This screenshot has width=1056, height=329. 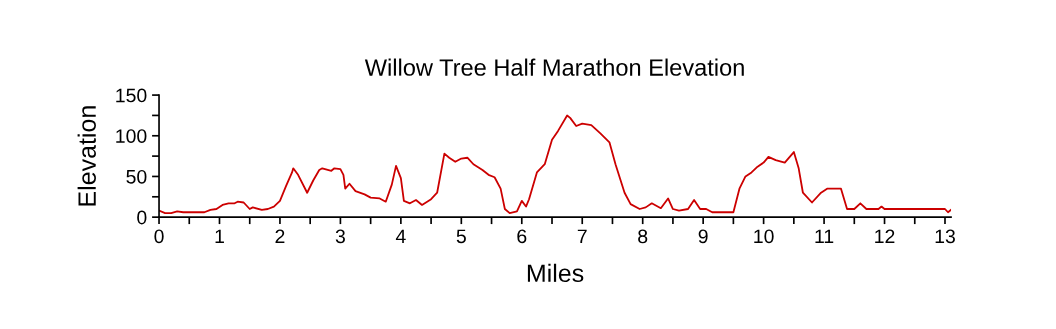 I want to click on x-tick-label: 4, so click(x=400, y=236).